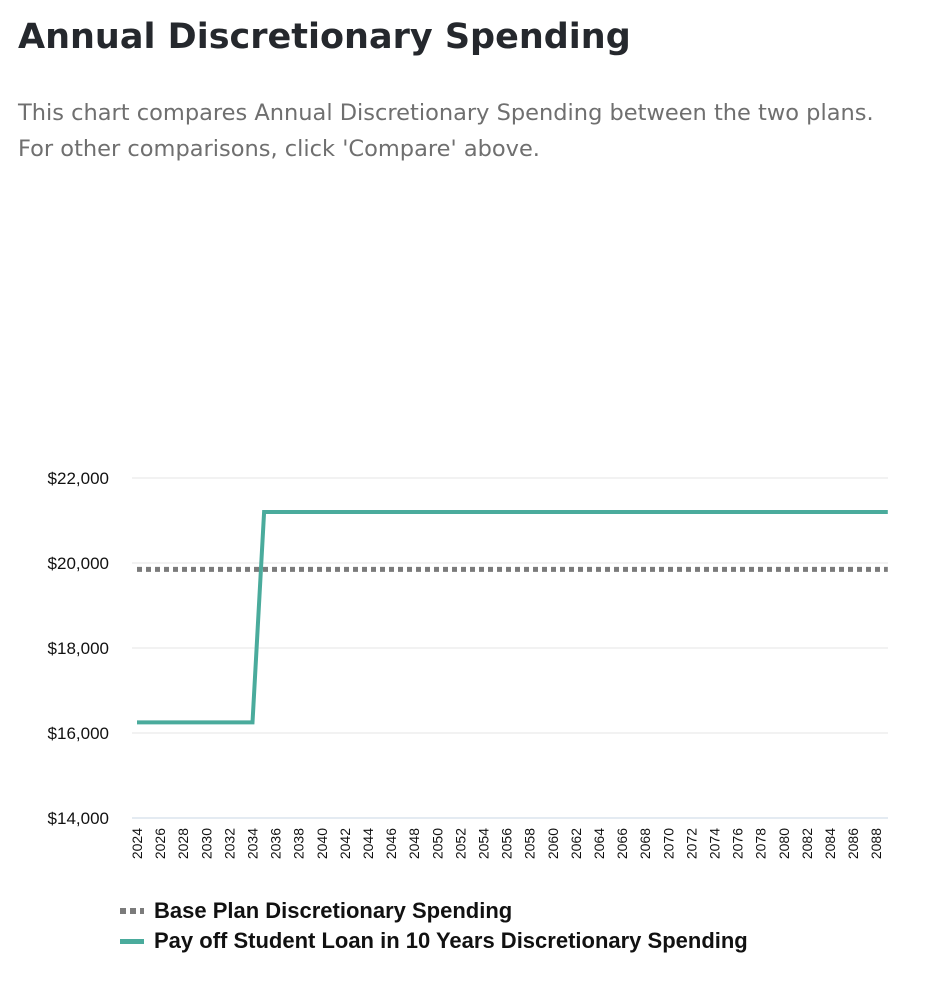 This screenshot has width=932, height=1006. Describe the element at coordinates (576, 843) in the screenshot. I see `x-tick-label: 2062` at that location.